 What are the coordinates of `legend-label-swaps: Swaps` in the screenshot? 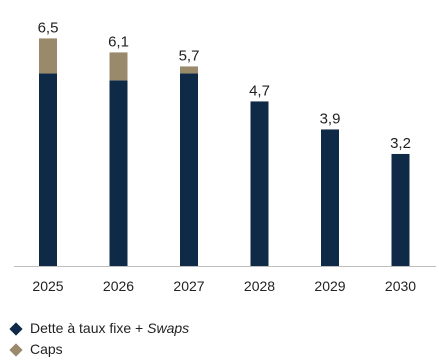 It's located at (168, 328).